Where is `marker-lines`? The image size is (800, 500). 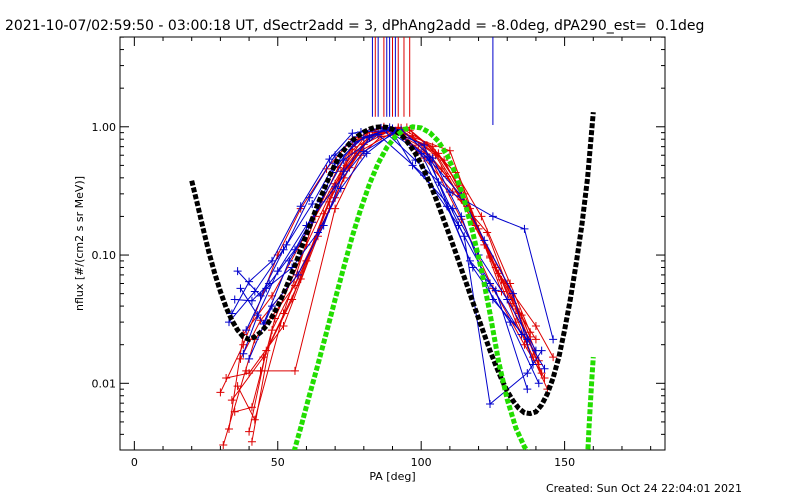
marker-lines is located at coordinates (432, 81).